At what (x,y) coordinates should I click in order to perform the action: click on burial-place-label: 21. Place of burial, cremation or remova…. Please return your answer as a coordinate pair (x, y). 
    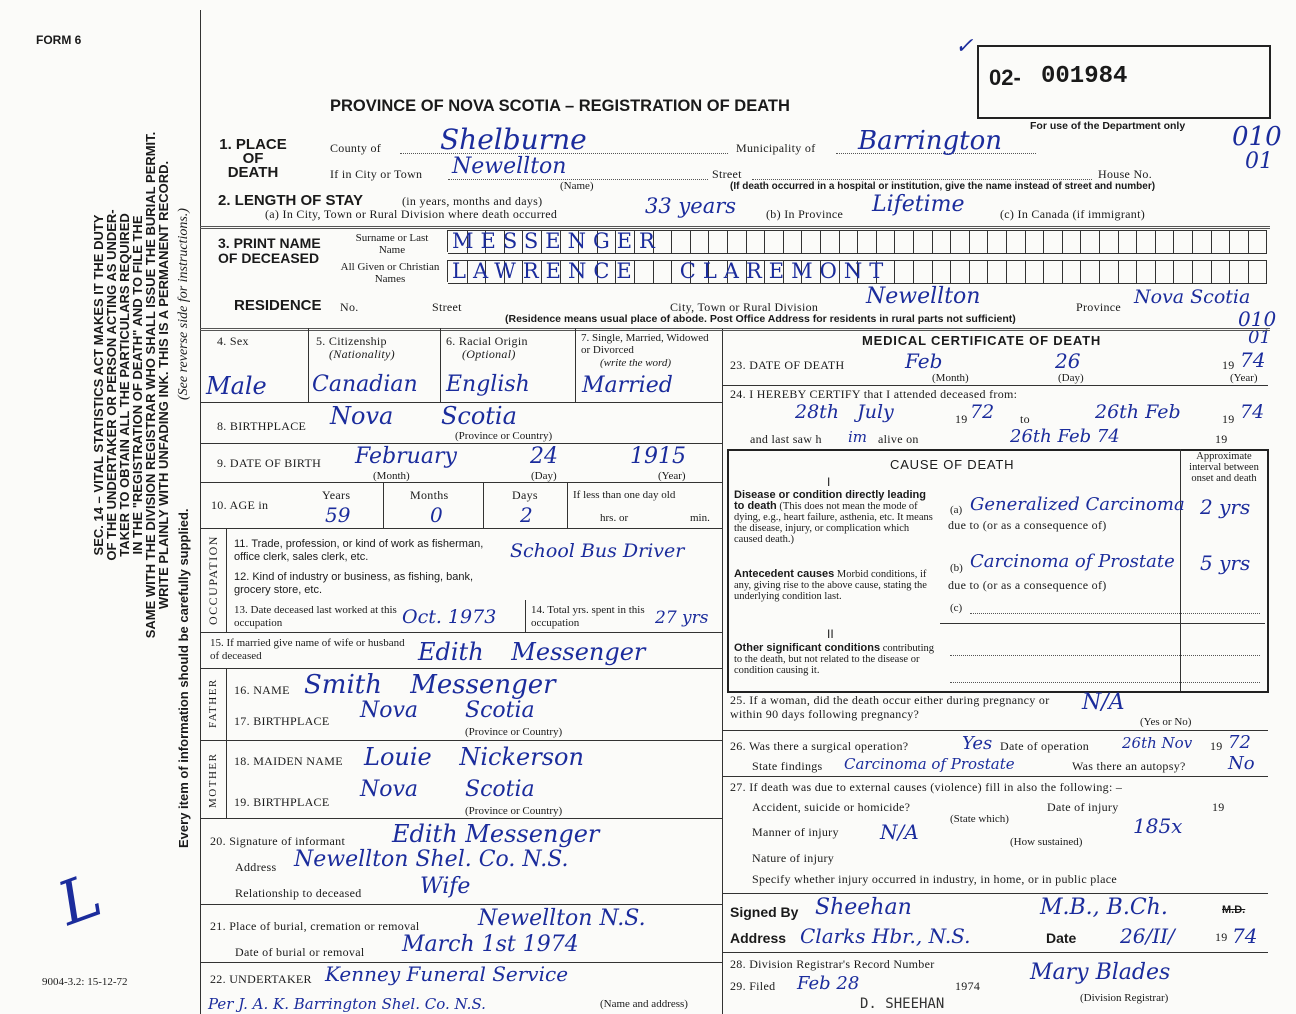
    Looking at the image, I should click on (315, 926).